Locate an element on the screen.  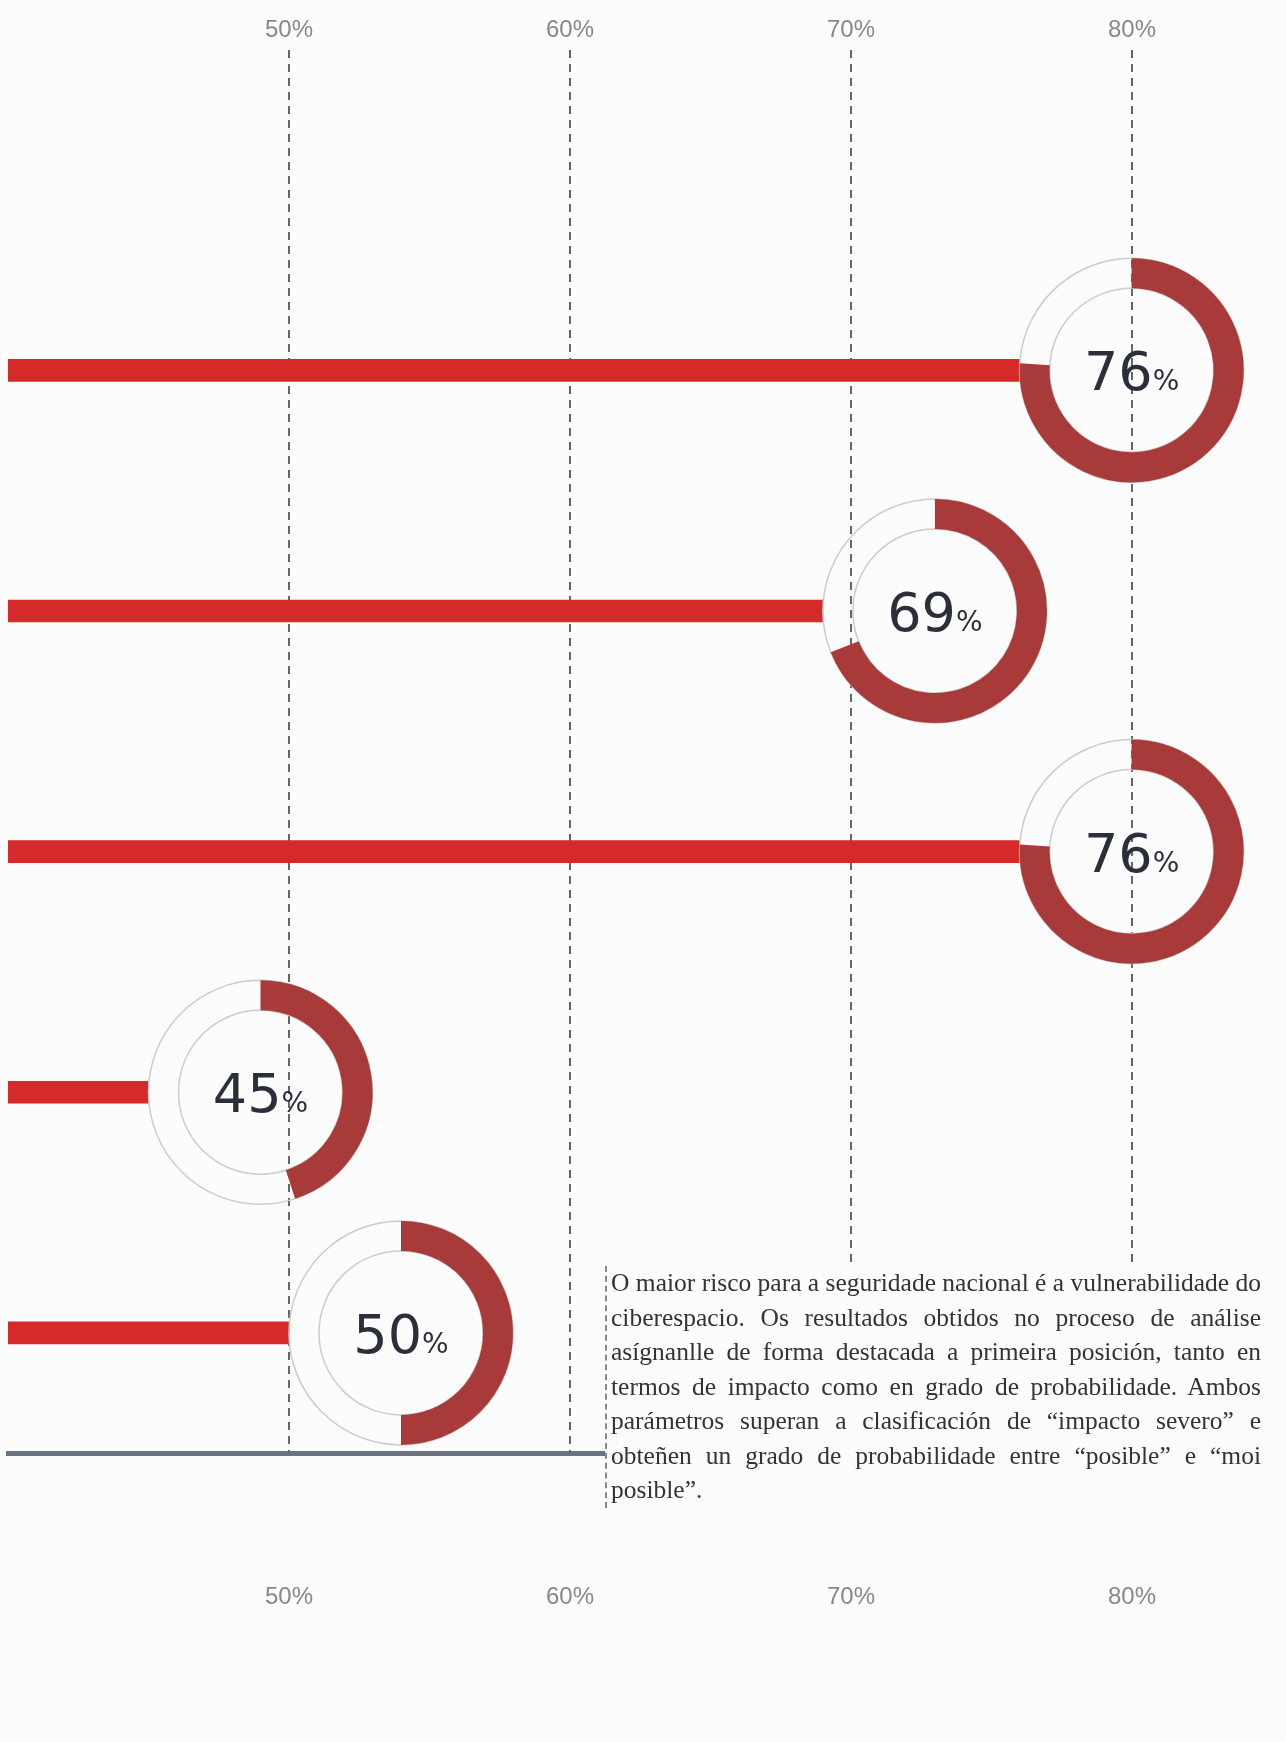
annotation: O maior risco para a seguridade nacional é a vulnerabilidade do ciberespacio. Os resultados obtidos no proceso de análise asígnanlle de forma destacada a primeira posición, tanto en termos de impacto como en grado de probabilidade. Ambos parámetros superan a clasificación de “impacto severo” e obteñen un grado de probabilidade entre “posible” e “moi posible”. is located at coordinates (933, 1387).